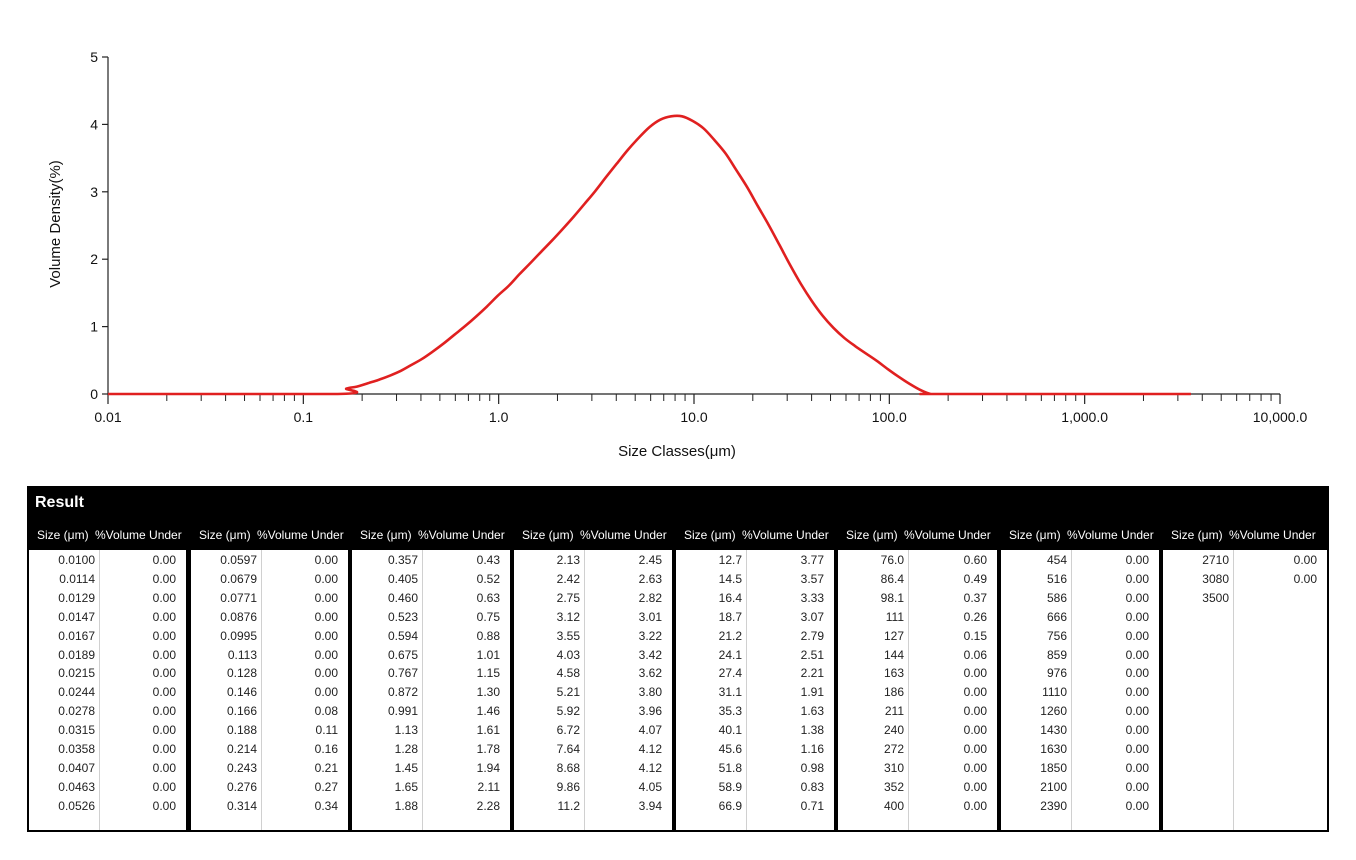  Describe the element at coordinates (593, 617) in the screenshot. I see `table-row: 3.12 3.01` at that location.